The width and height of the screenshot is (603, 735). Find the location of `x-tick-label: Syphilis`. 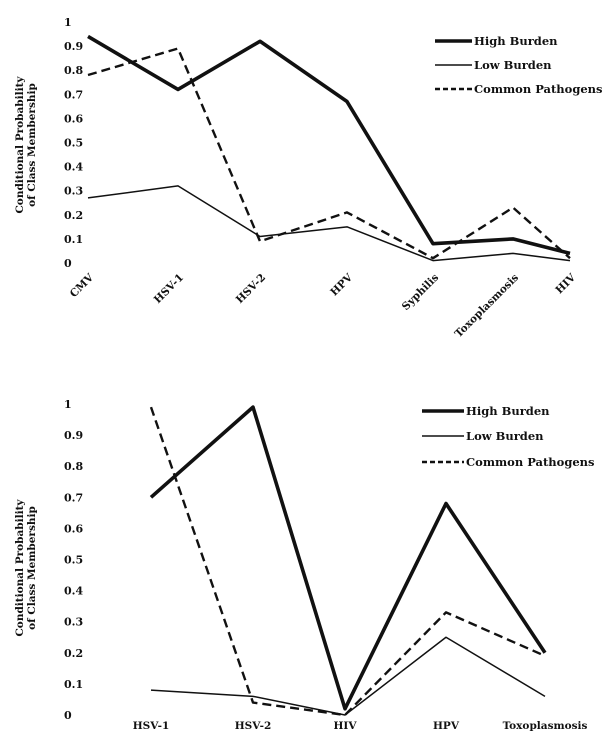

x-tick-label: Syphilis is located at coordinates (420, 292).